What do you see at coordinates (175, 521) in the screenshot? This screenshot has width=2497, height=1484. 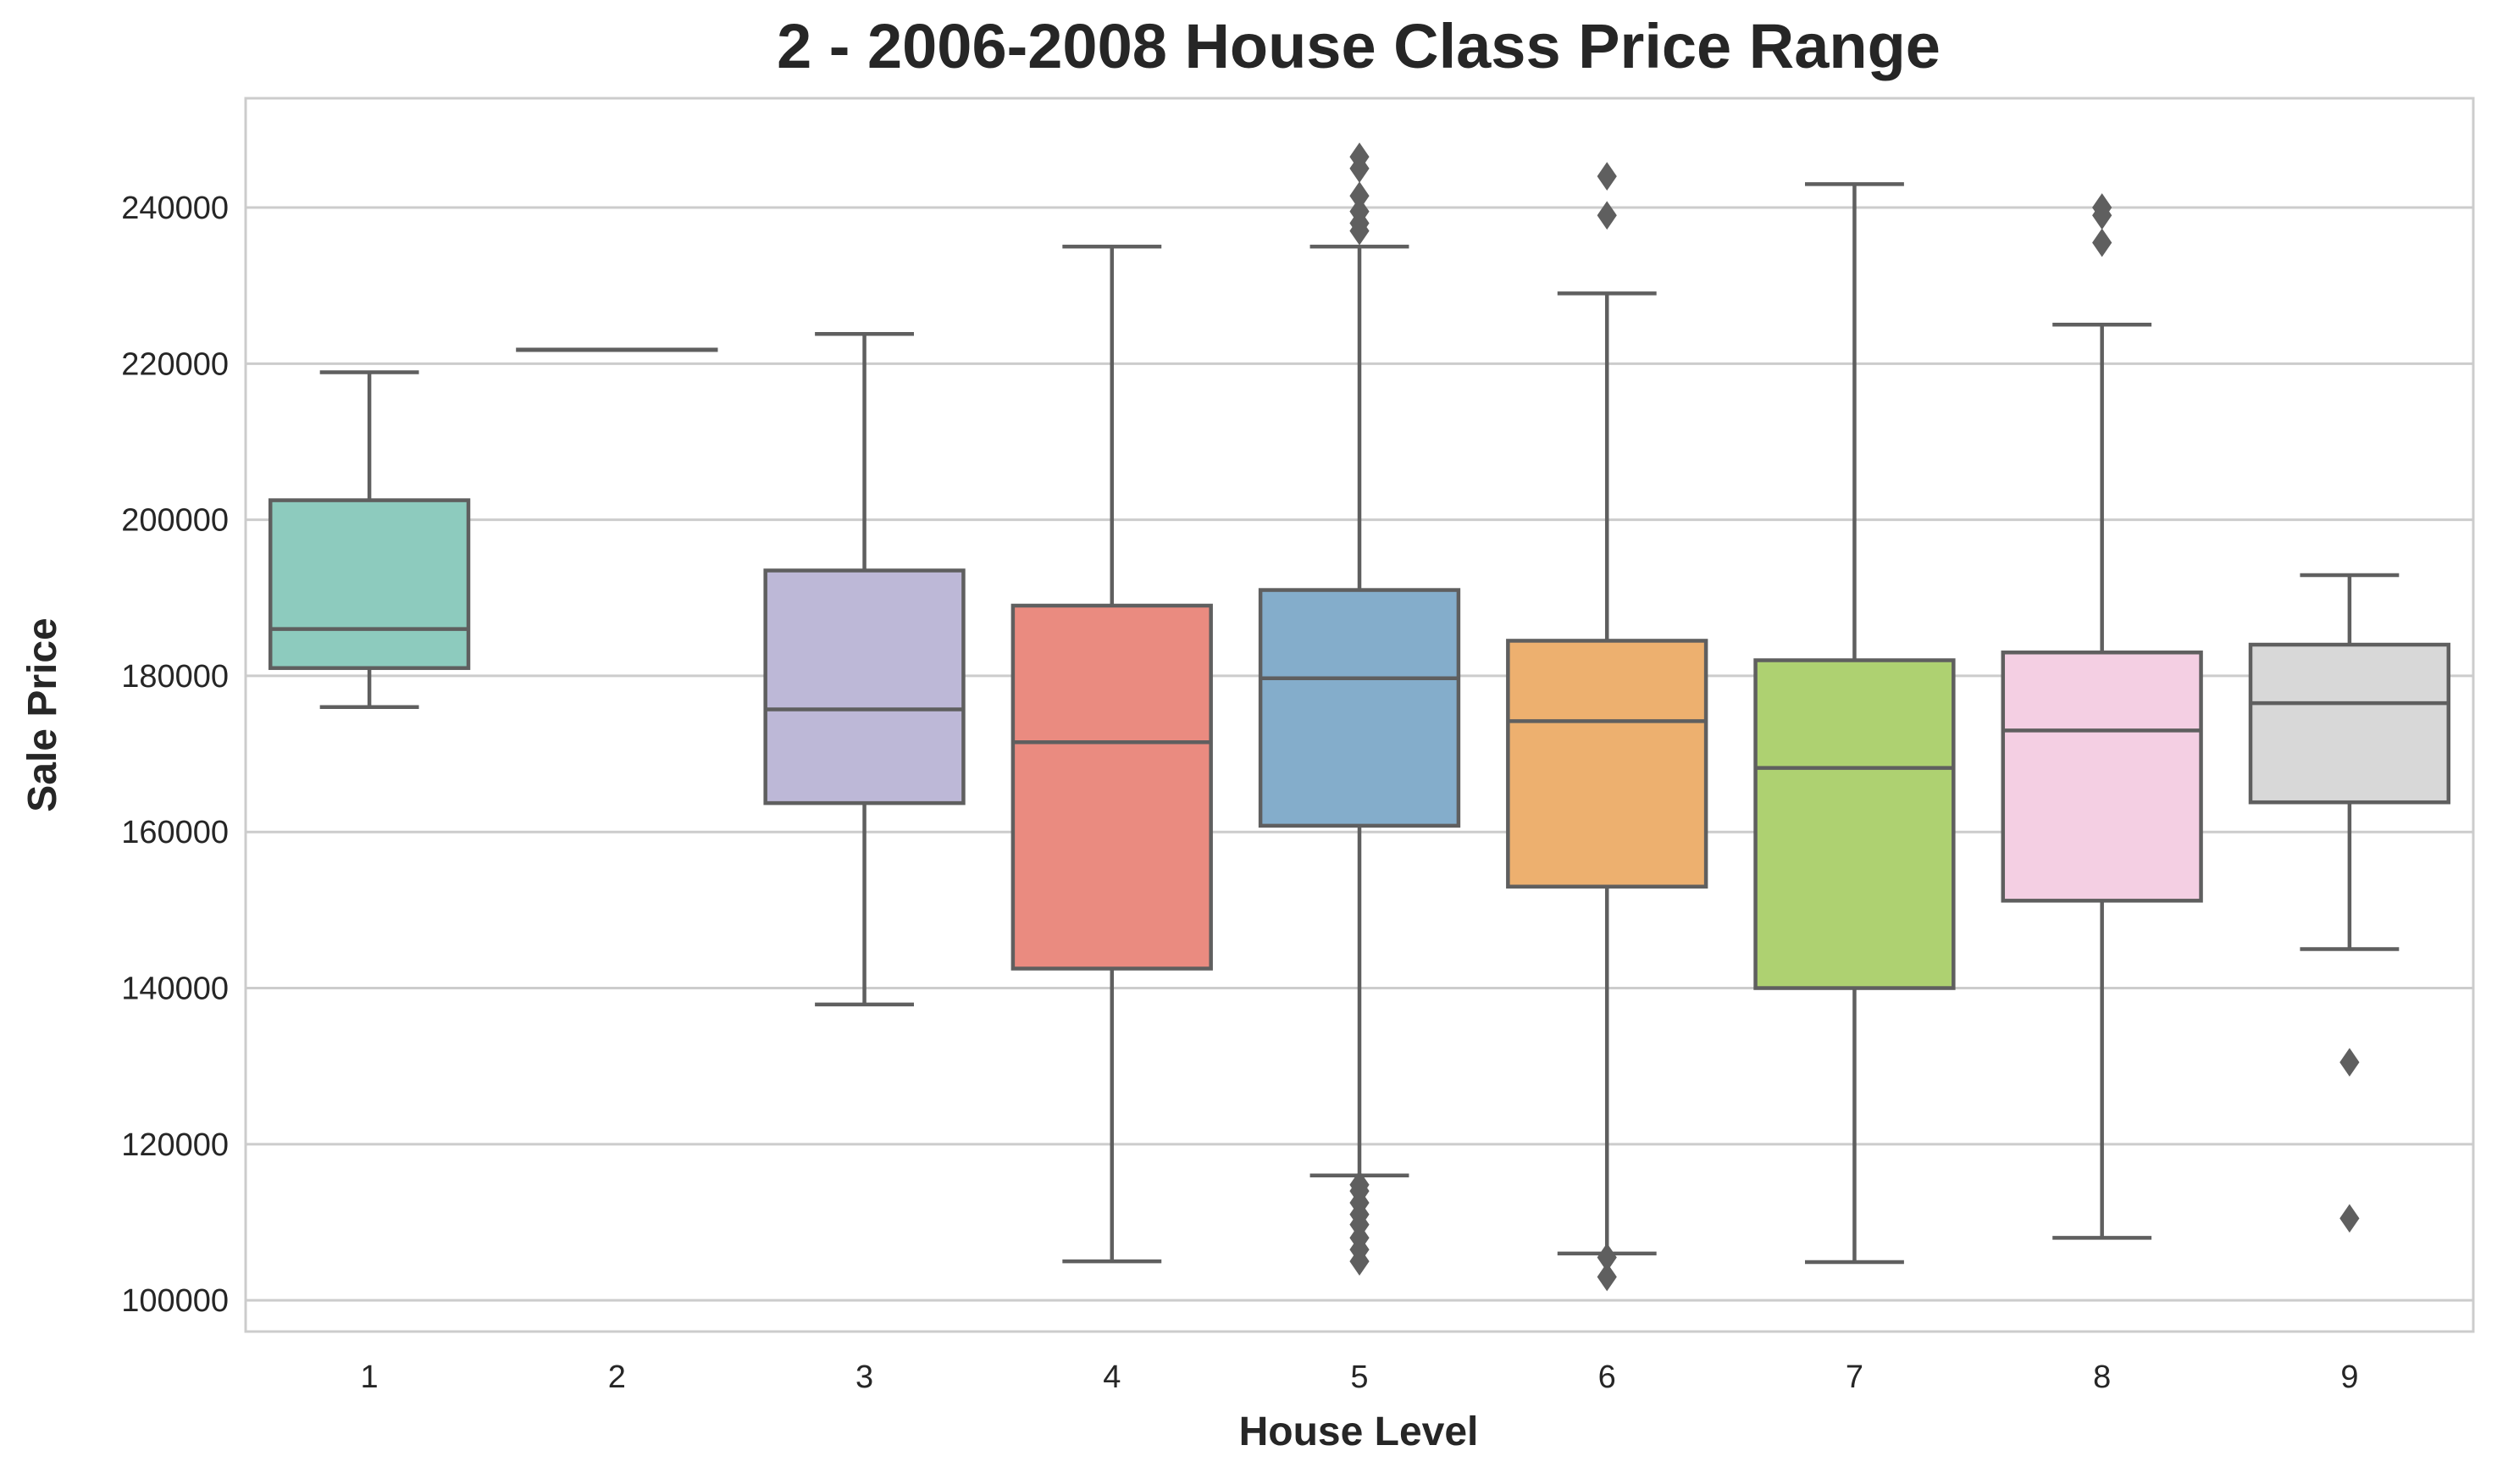 I see `y-tick-label: 200000` at bounding box center [175, 521].